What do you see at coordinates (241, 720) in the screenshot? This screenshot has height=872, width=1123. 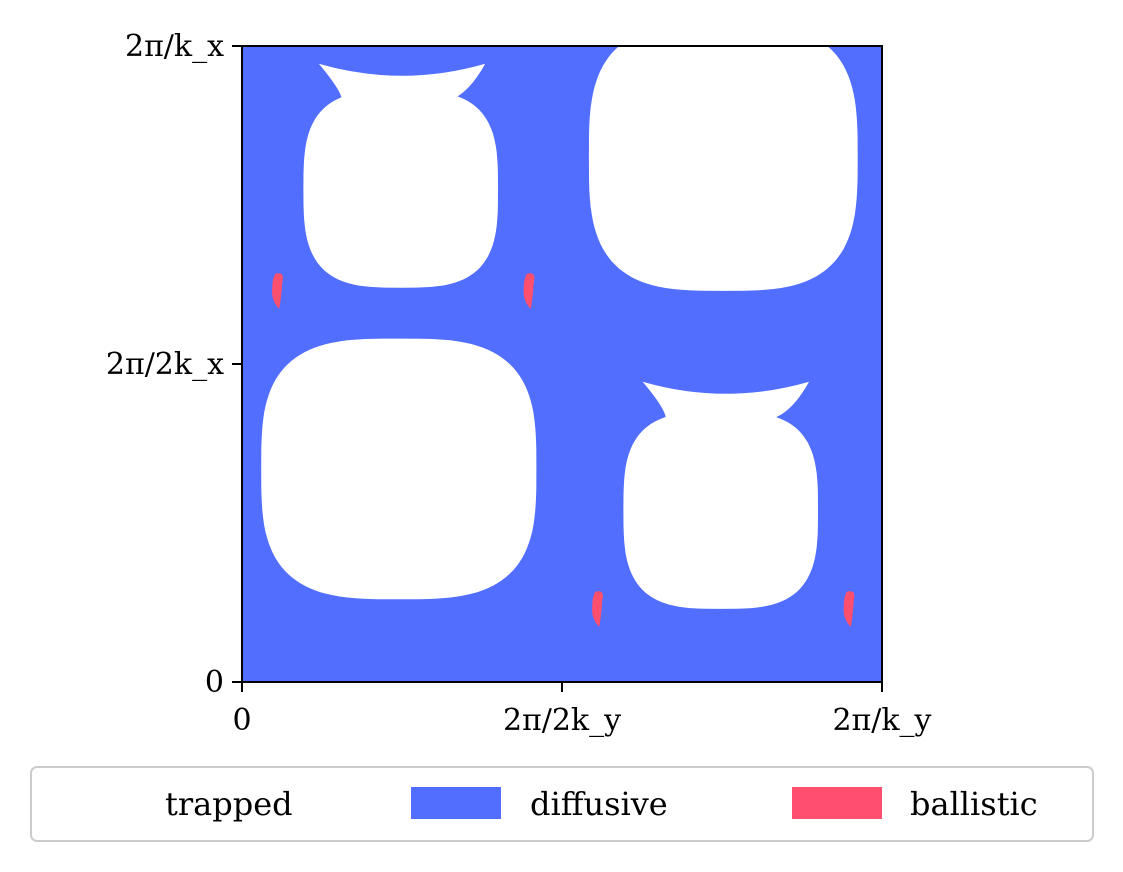 I see `x-tick-label: 0` at bounding box center [241, 720].